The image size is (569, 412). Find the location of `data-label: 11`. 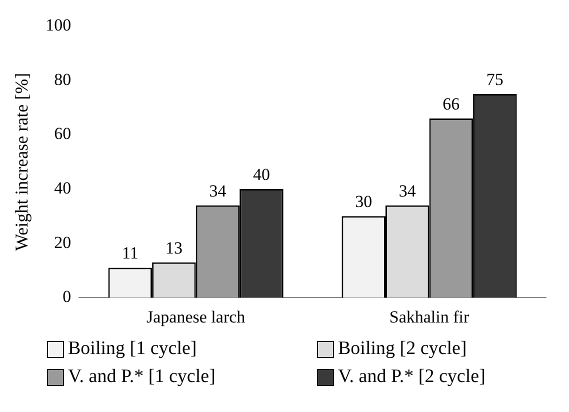

data-label: 11 is located at coordinates (130, 253).